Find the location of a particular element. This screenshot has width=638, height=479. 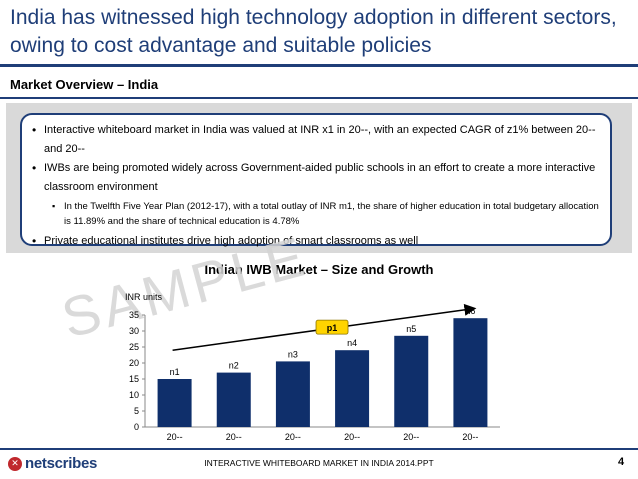

growth-callout-box is located at coordinates (332, 327).